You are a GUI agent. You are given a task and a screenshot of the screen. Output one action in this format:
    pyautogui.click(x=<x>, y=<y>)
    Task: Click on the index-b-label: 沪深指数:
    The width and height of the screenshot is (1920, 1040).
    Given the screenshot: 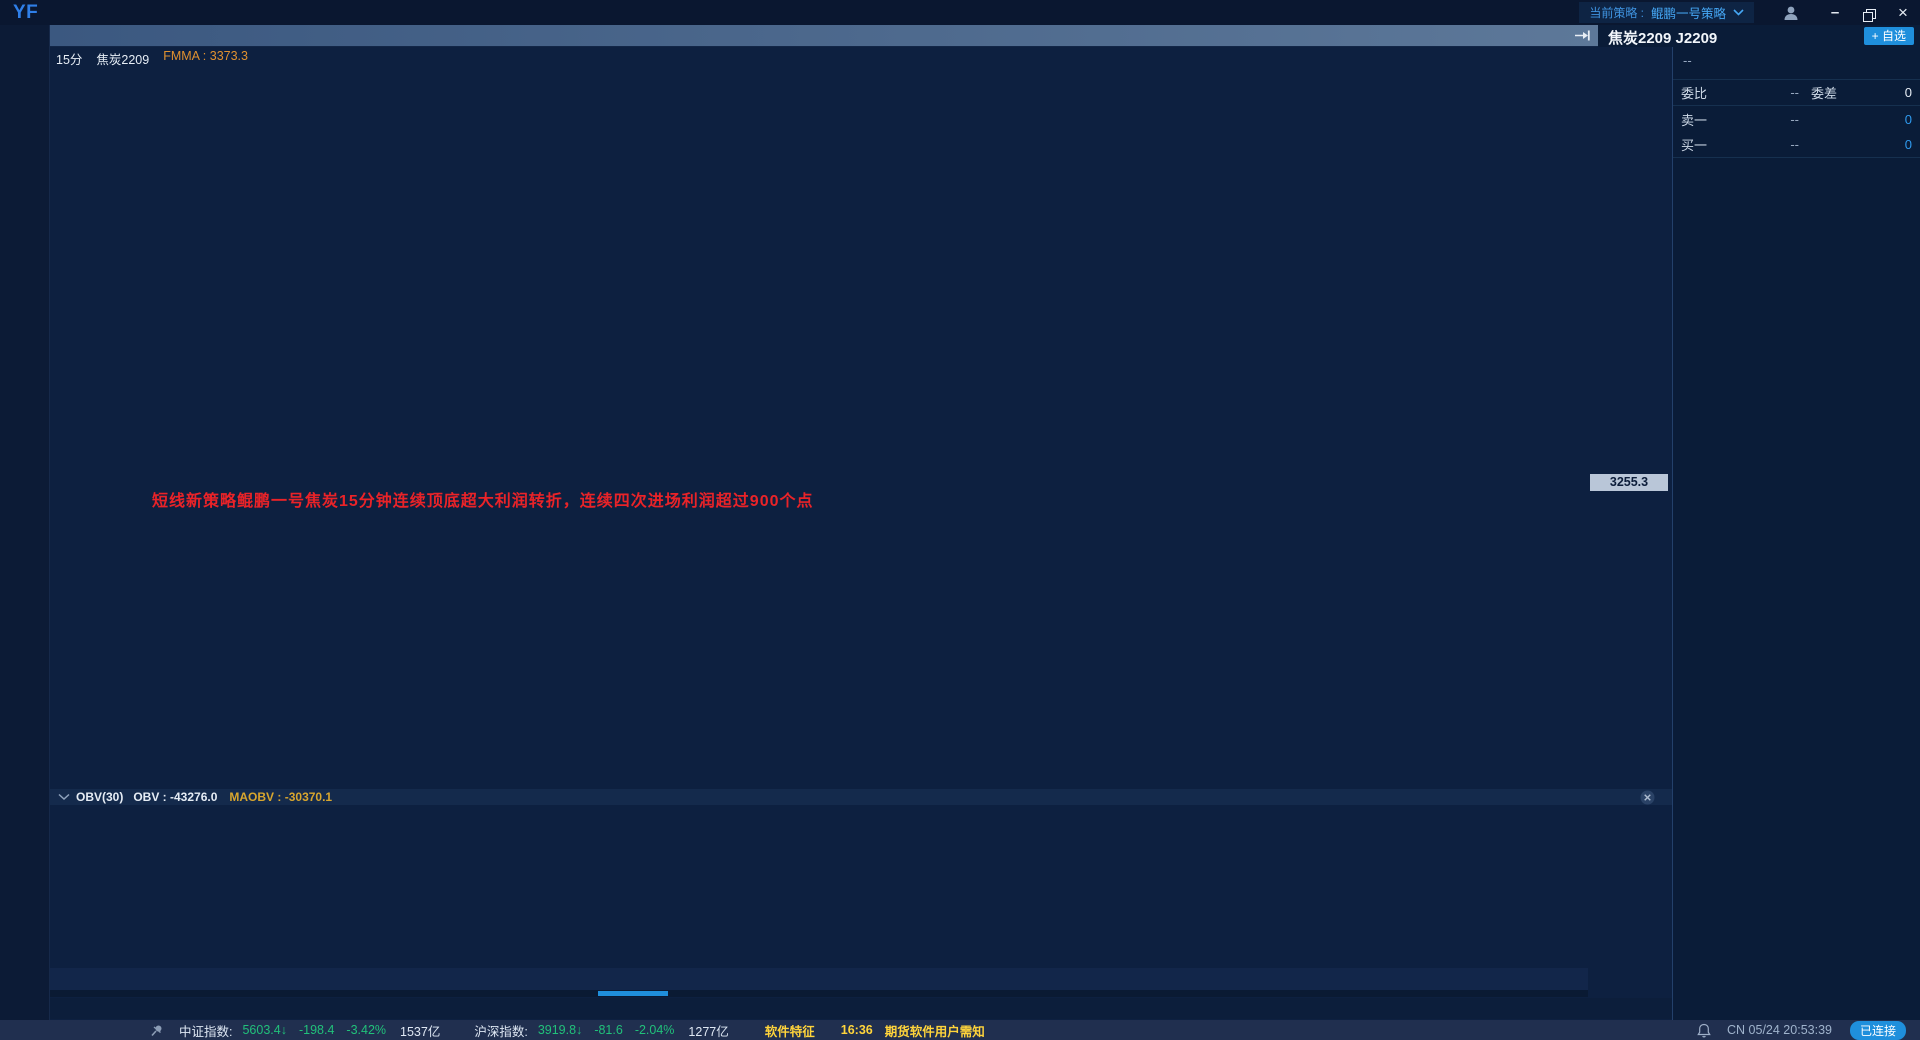 What is the action you would take?
    pyautogui.click(x=501, y=1031)
    